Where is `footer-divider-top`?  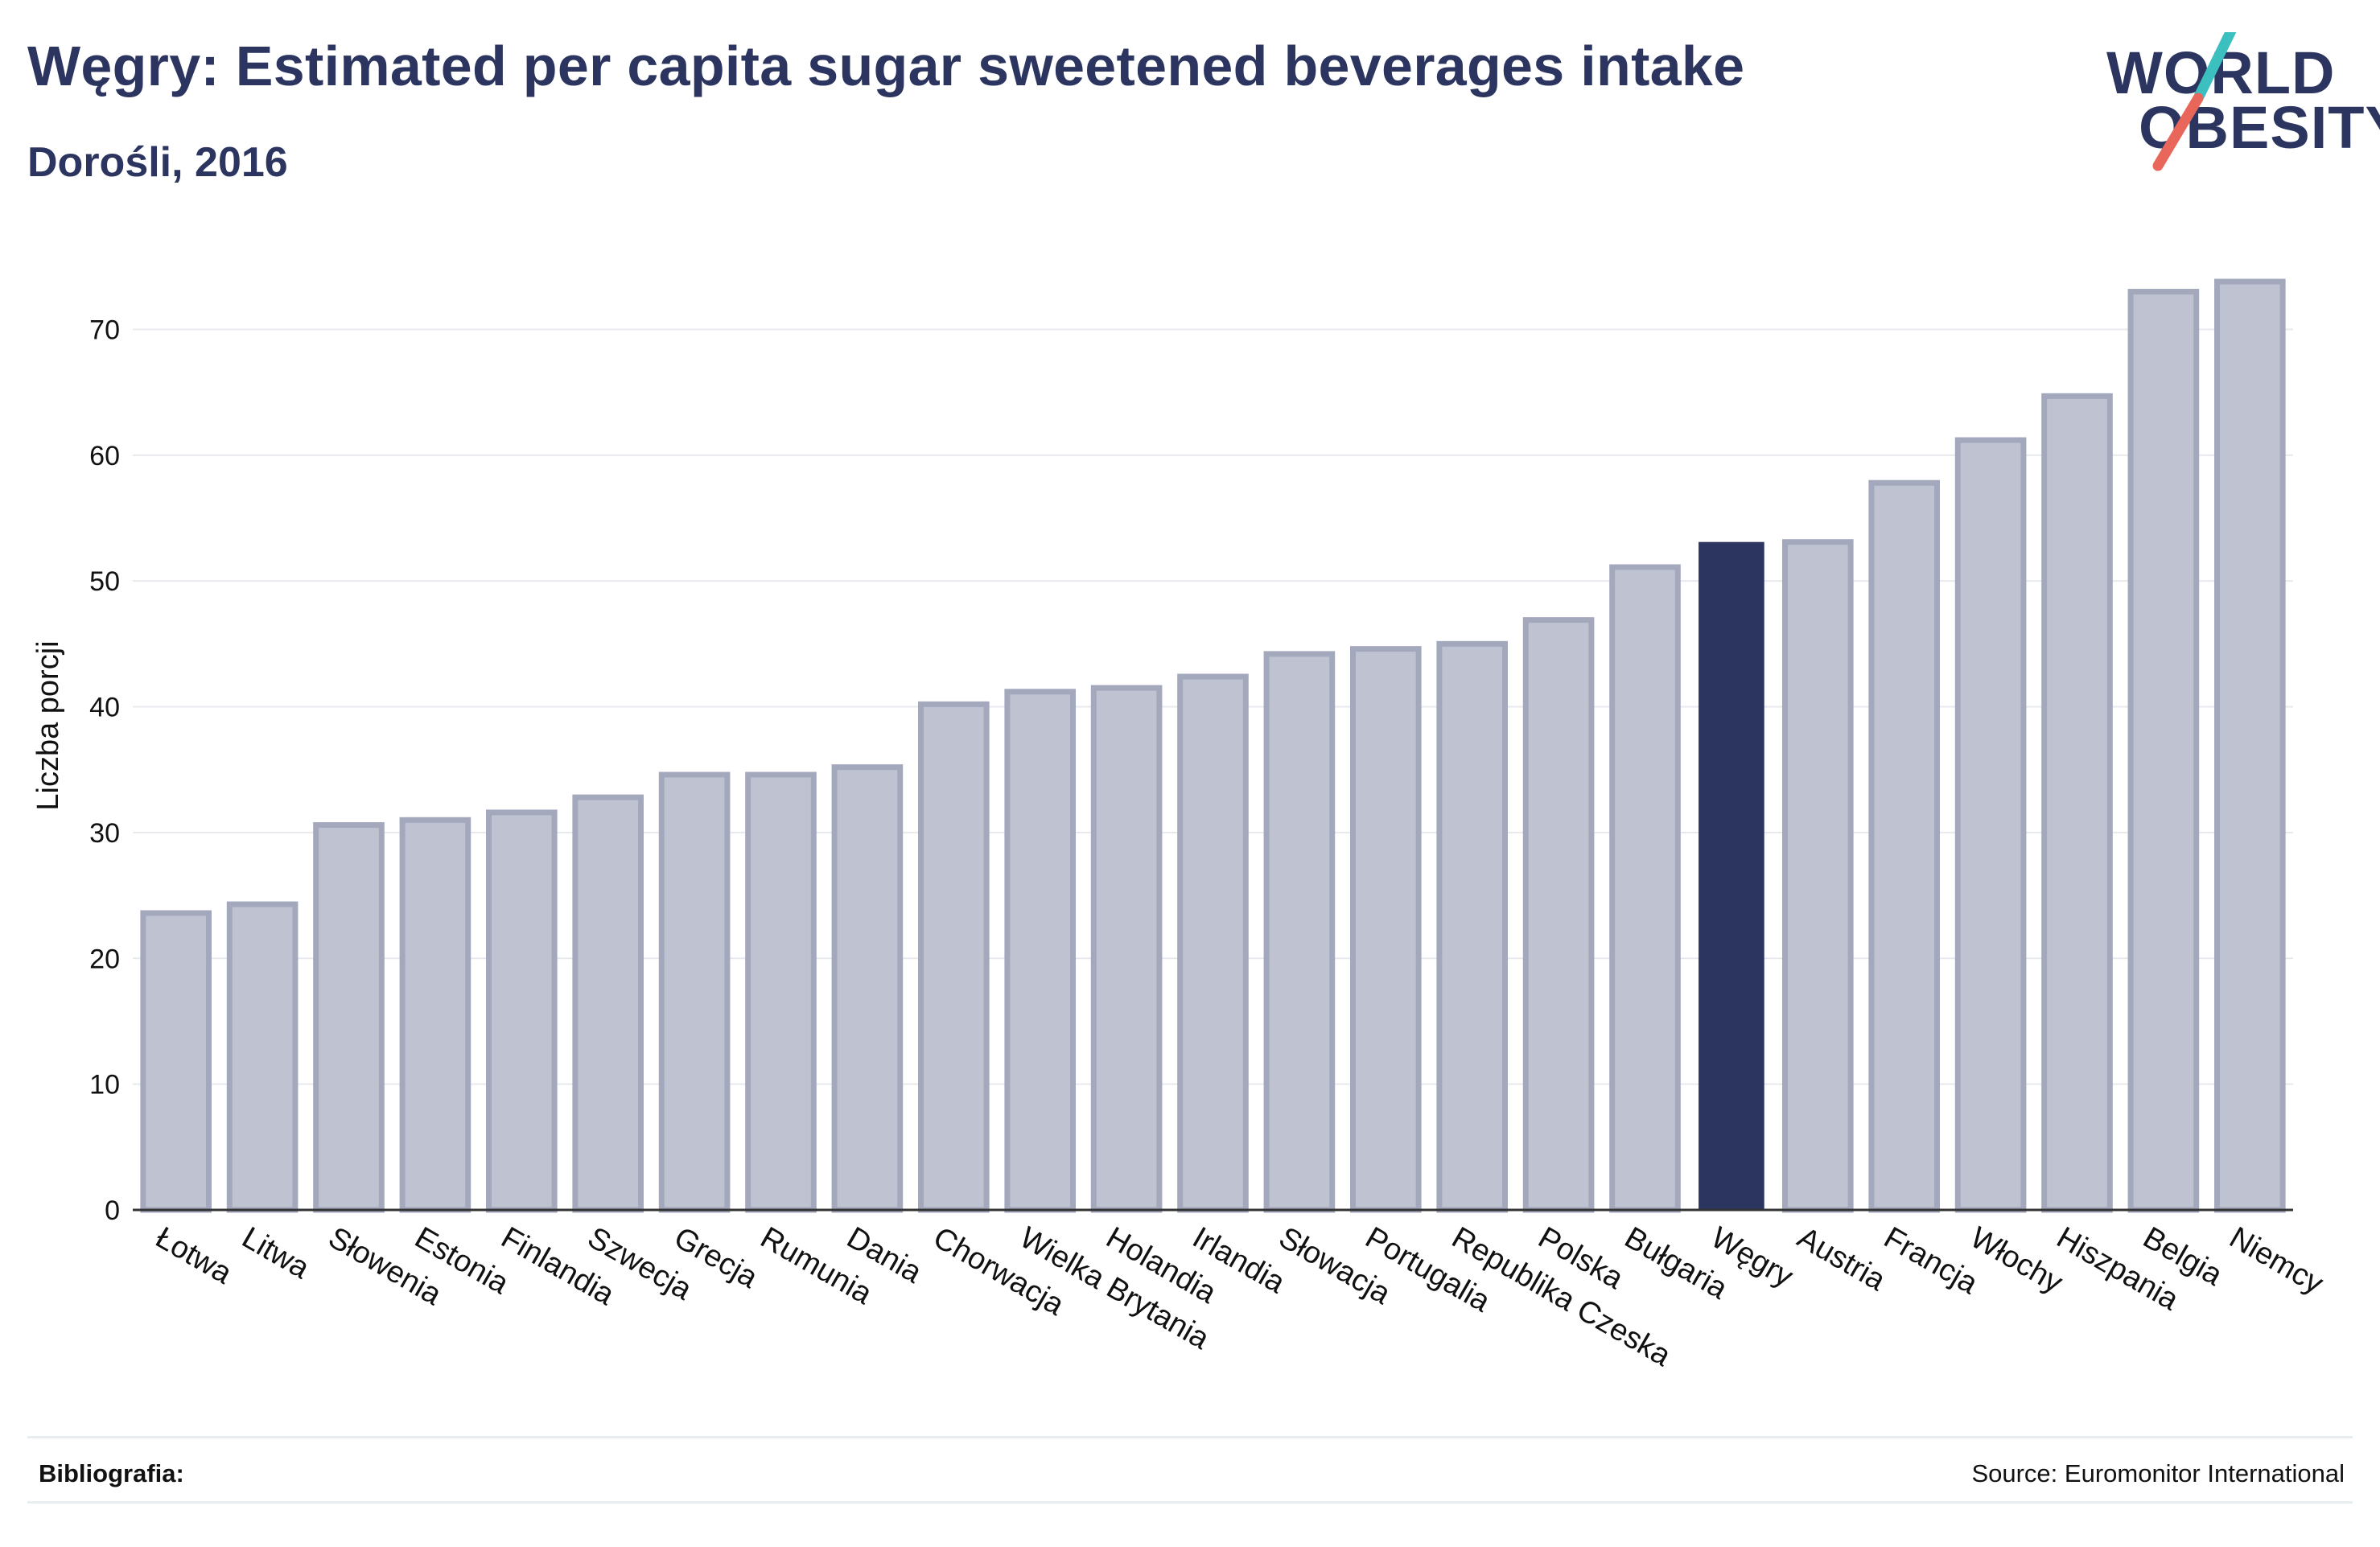 footer-divider-top is located at coordinates (1190, 1437).